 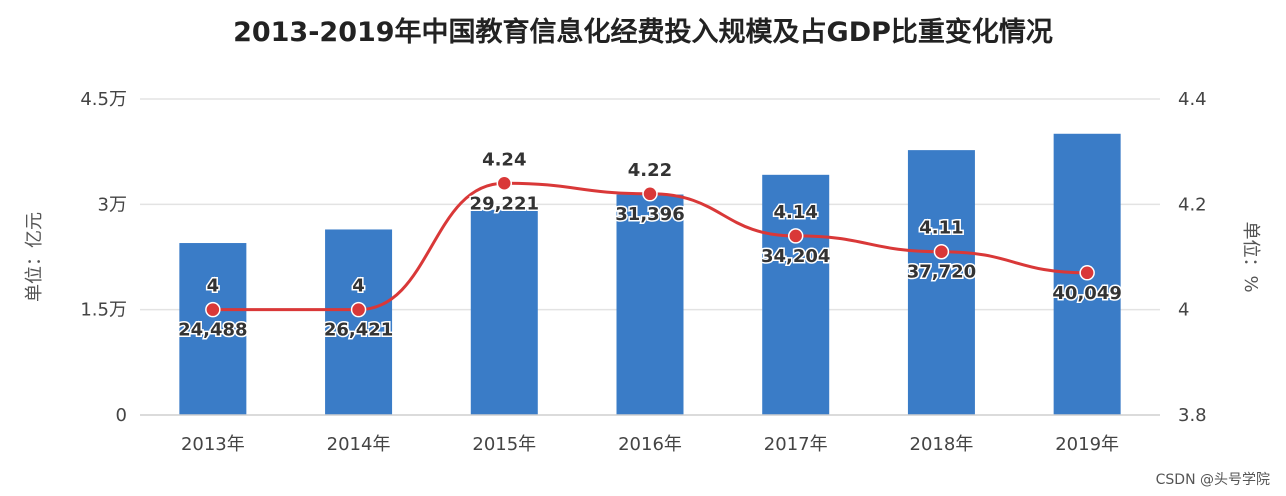 I want to click on x-tick-label: 2018年, so click(x=942, y=444).